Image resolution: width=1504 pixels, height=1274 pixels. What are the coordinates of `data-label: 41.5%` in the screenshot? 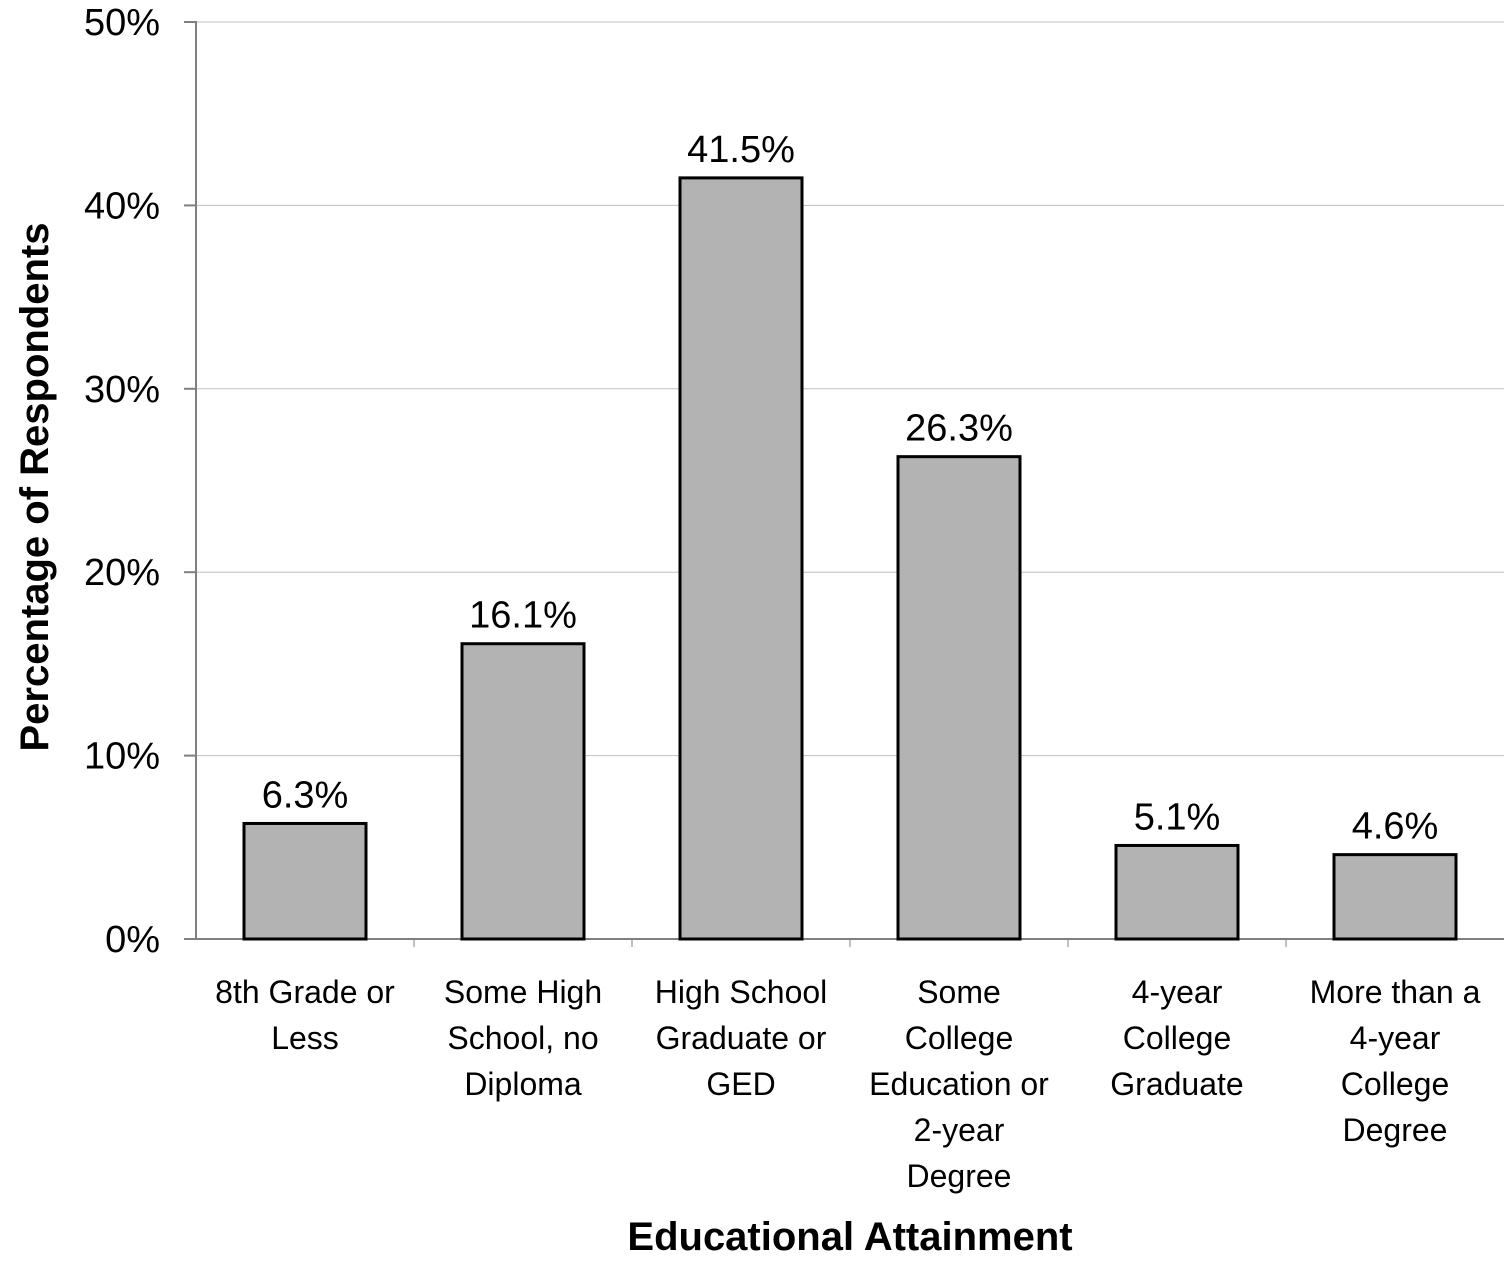 It's located at (741, 150).